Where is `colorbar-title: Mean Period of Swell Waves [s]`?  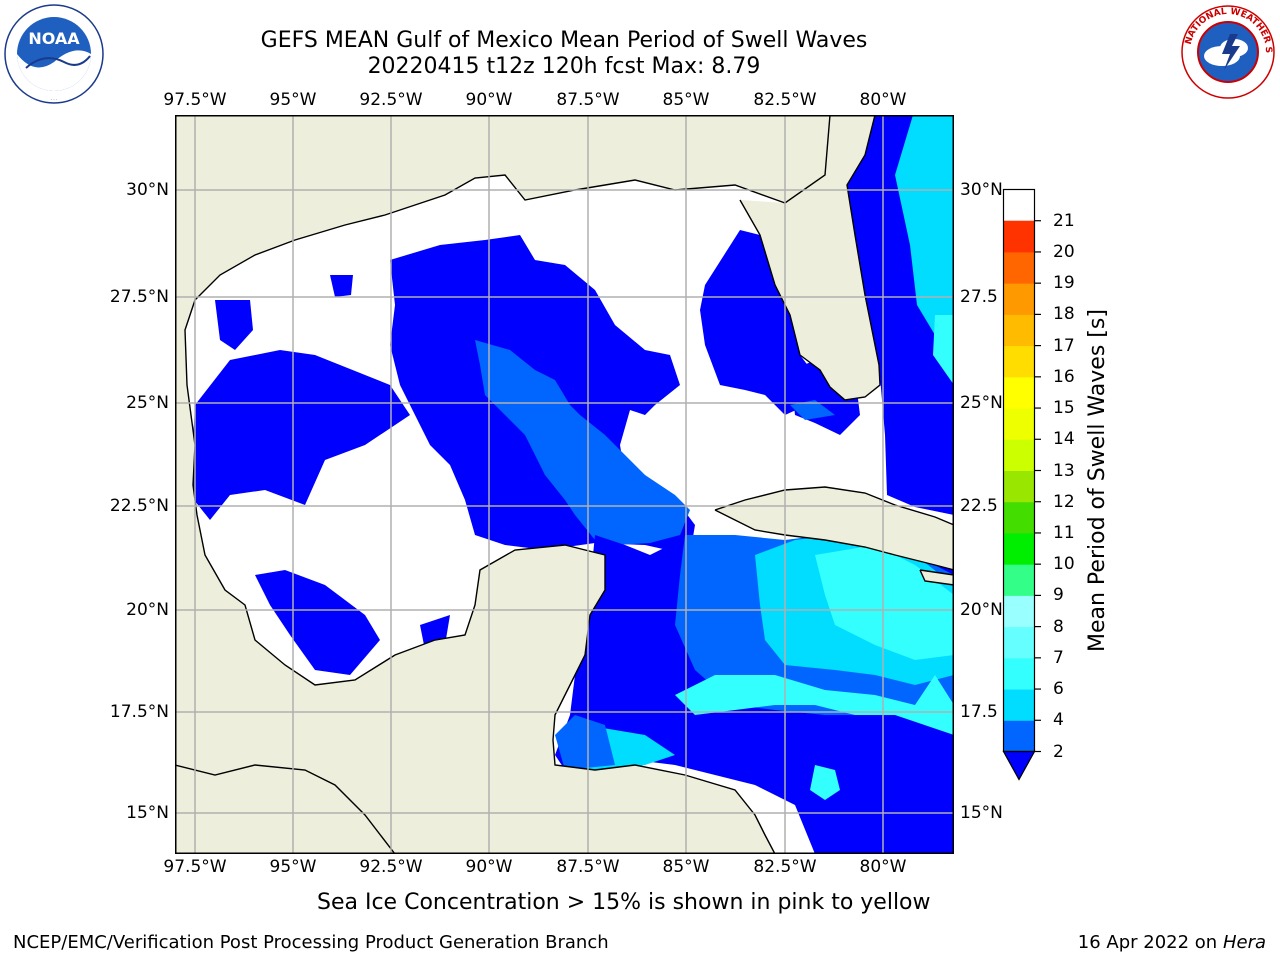
colorbar-title: Mean Period of Swell Waves [s] is located at coordinates (1097, 480).